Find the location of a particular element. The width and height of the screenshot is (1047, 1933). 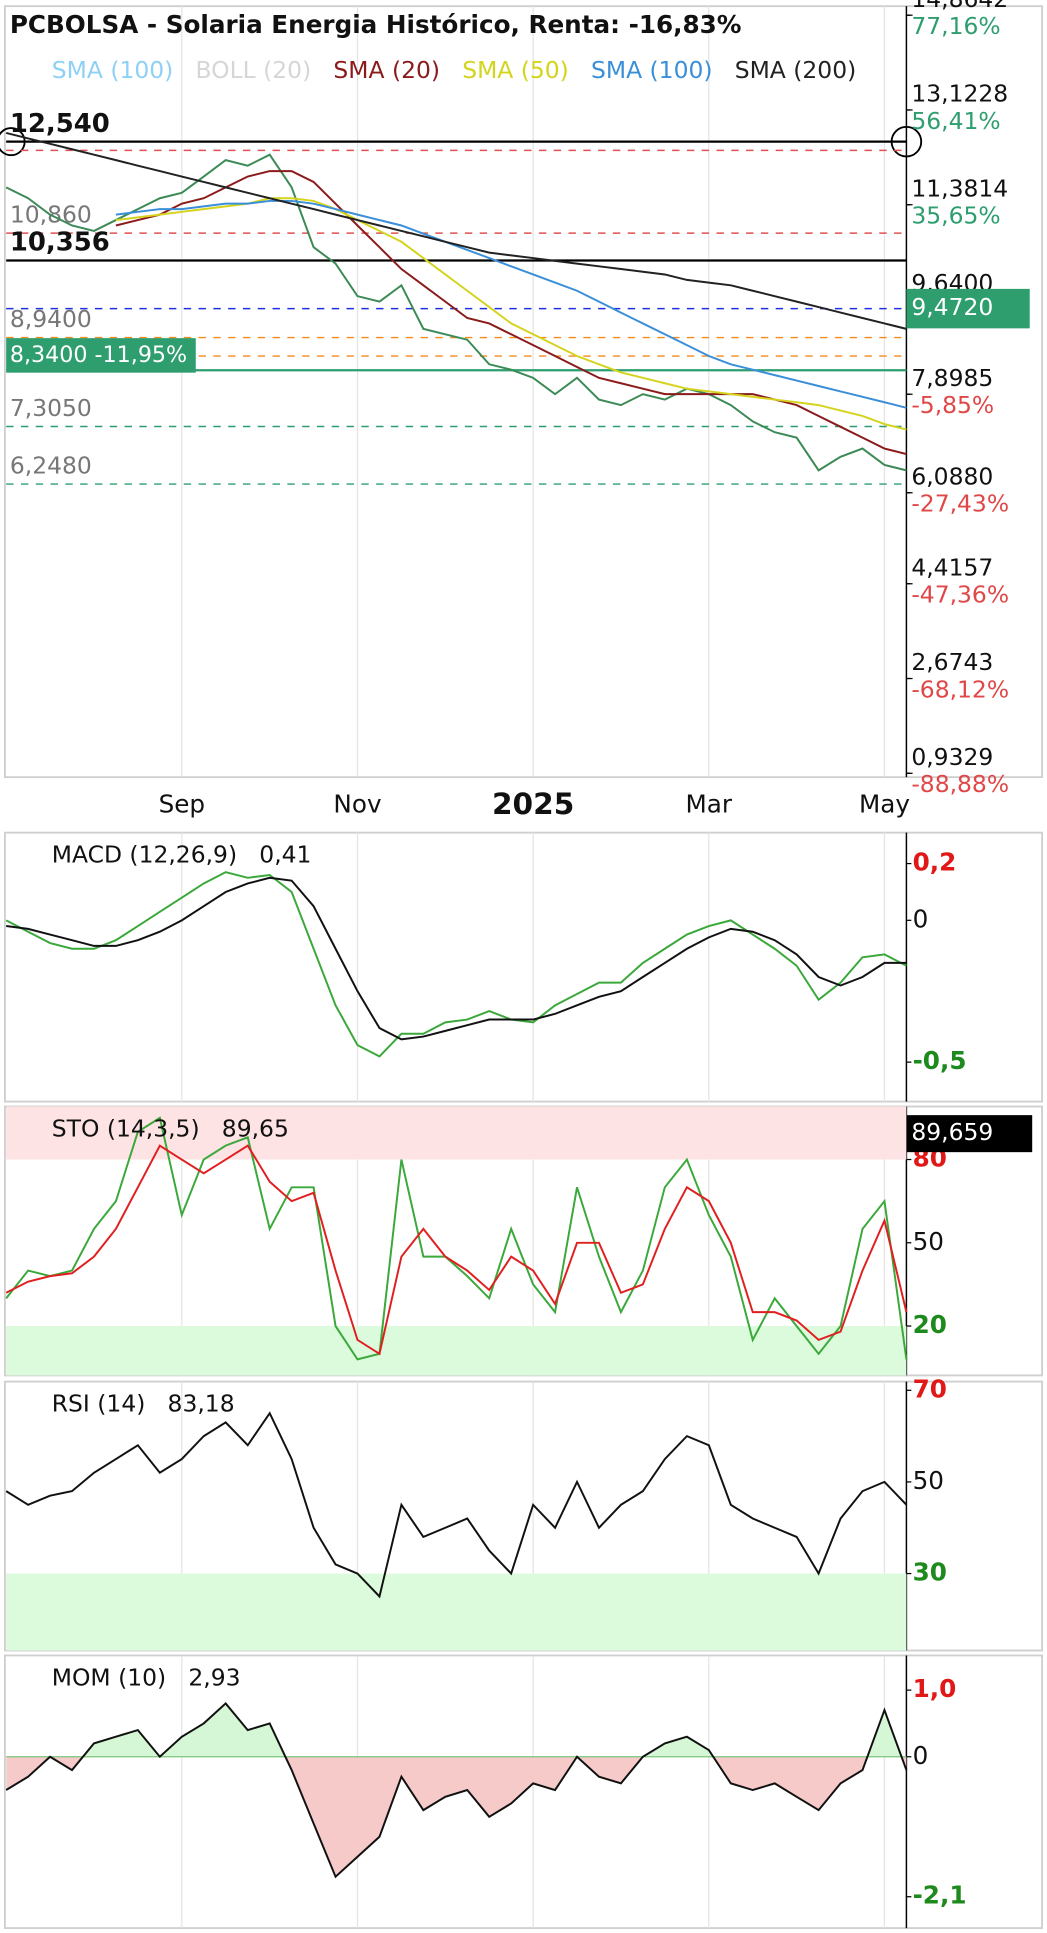

y-tick-label: 0,9329 is located at coordinates (952, 757).